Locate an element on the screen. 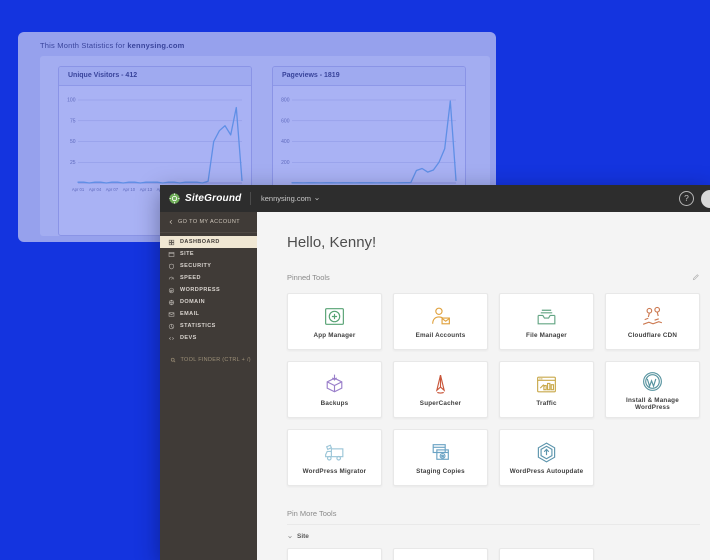 The width and height of the screenshot is (710, 560). backups-icon is located at coordinates (334, 383).